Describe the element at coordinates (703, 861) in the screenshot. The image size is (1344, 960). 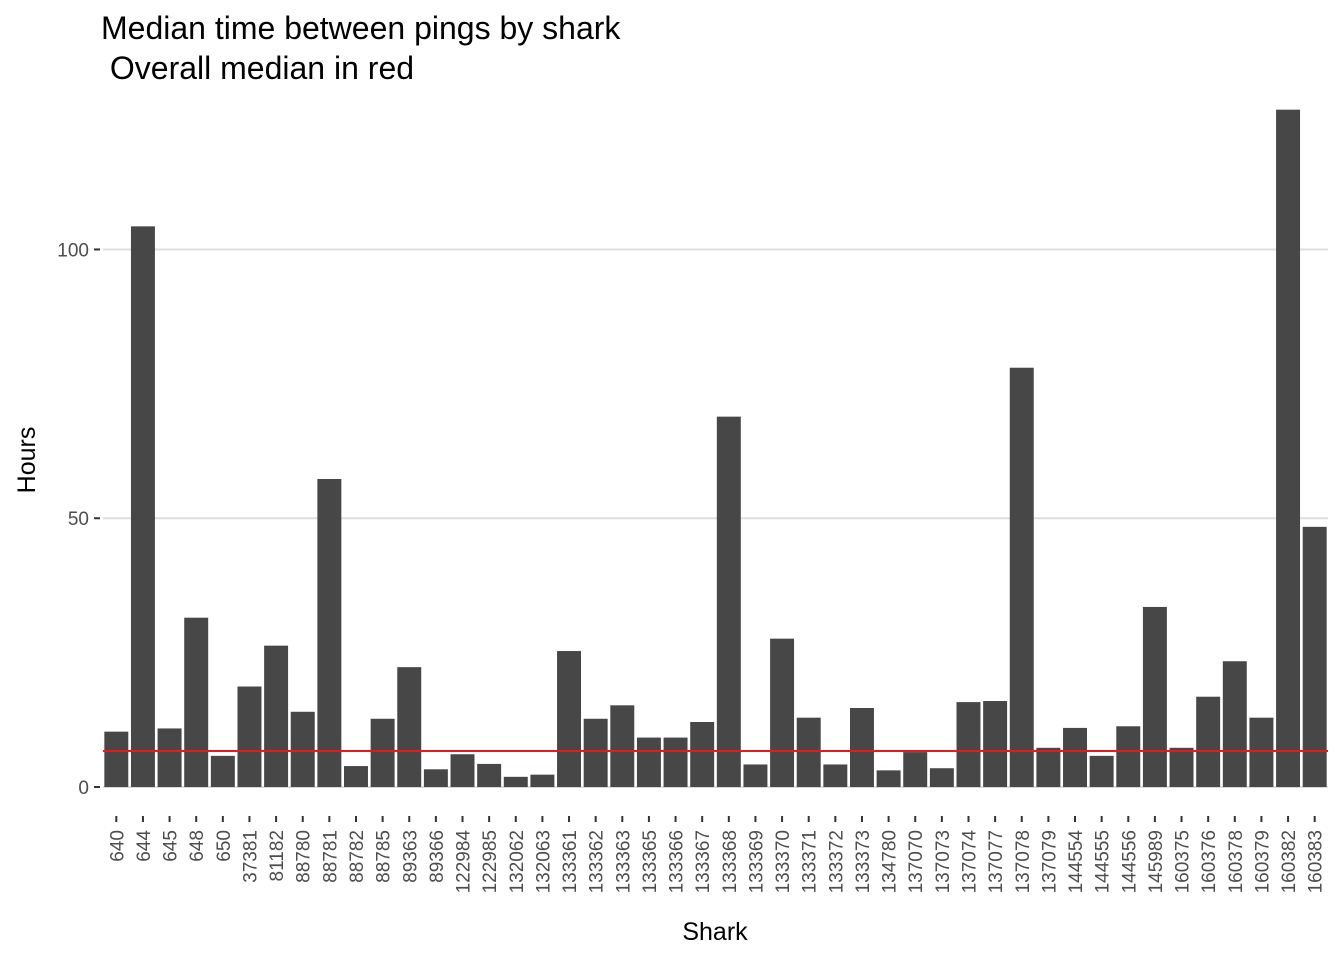
I see `x-tick-label: 133367` at that location.